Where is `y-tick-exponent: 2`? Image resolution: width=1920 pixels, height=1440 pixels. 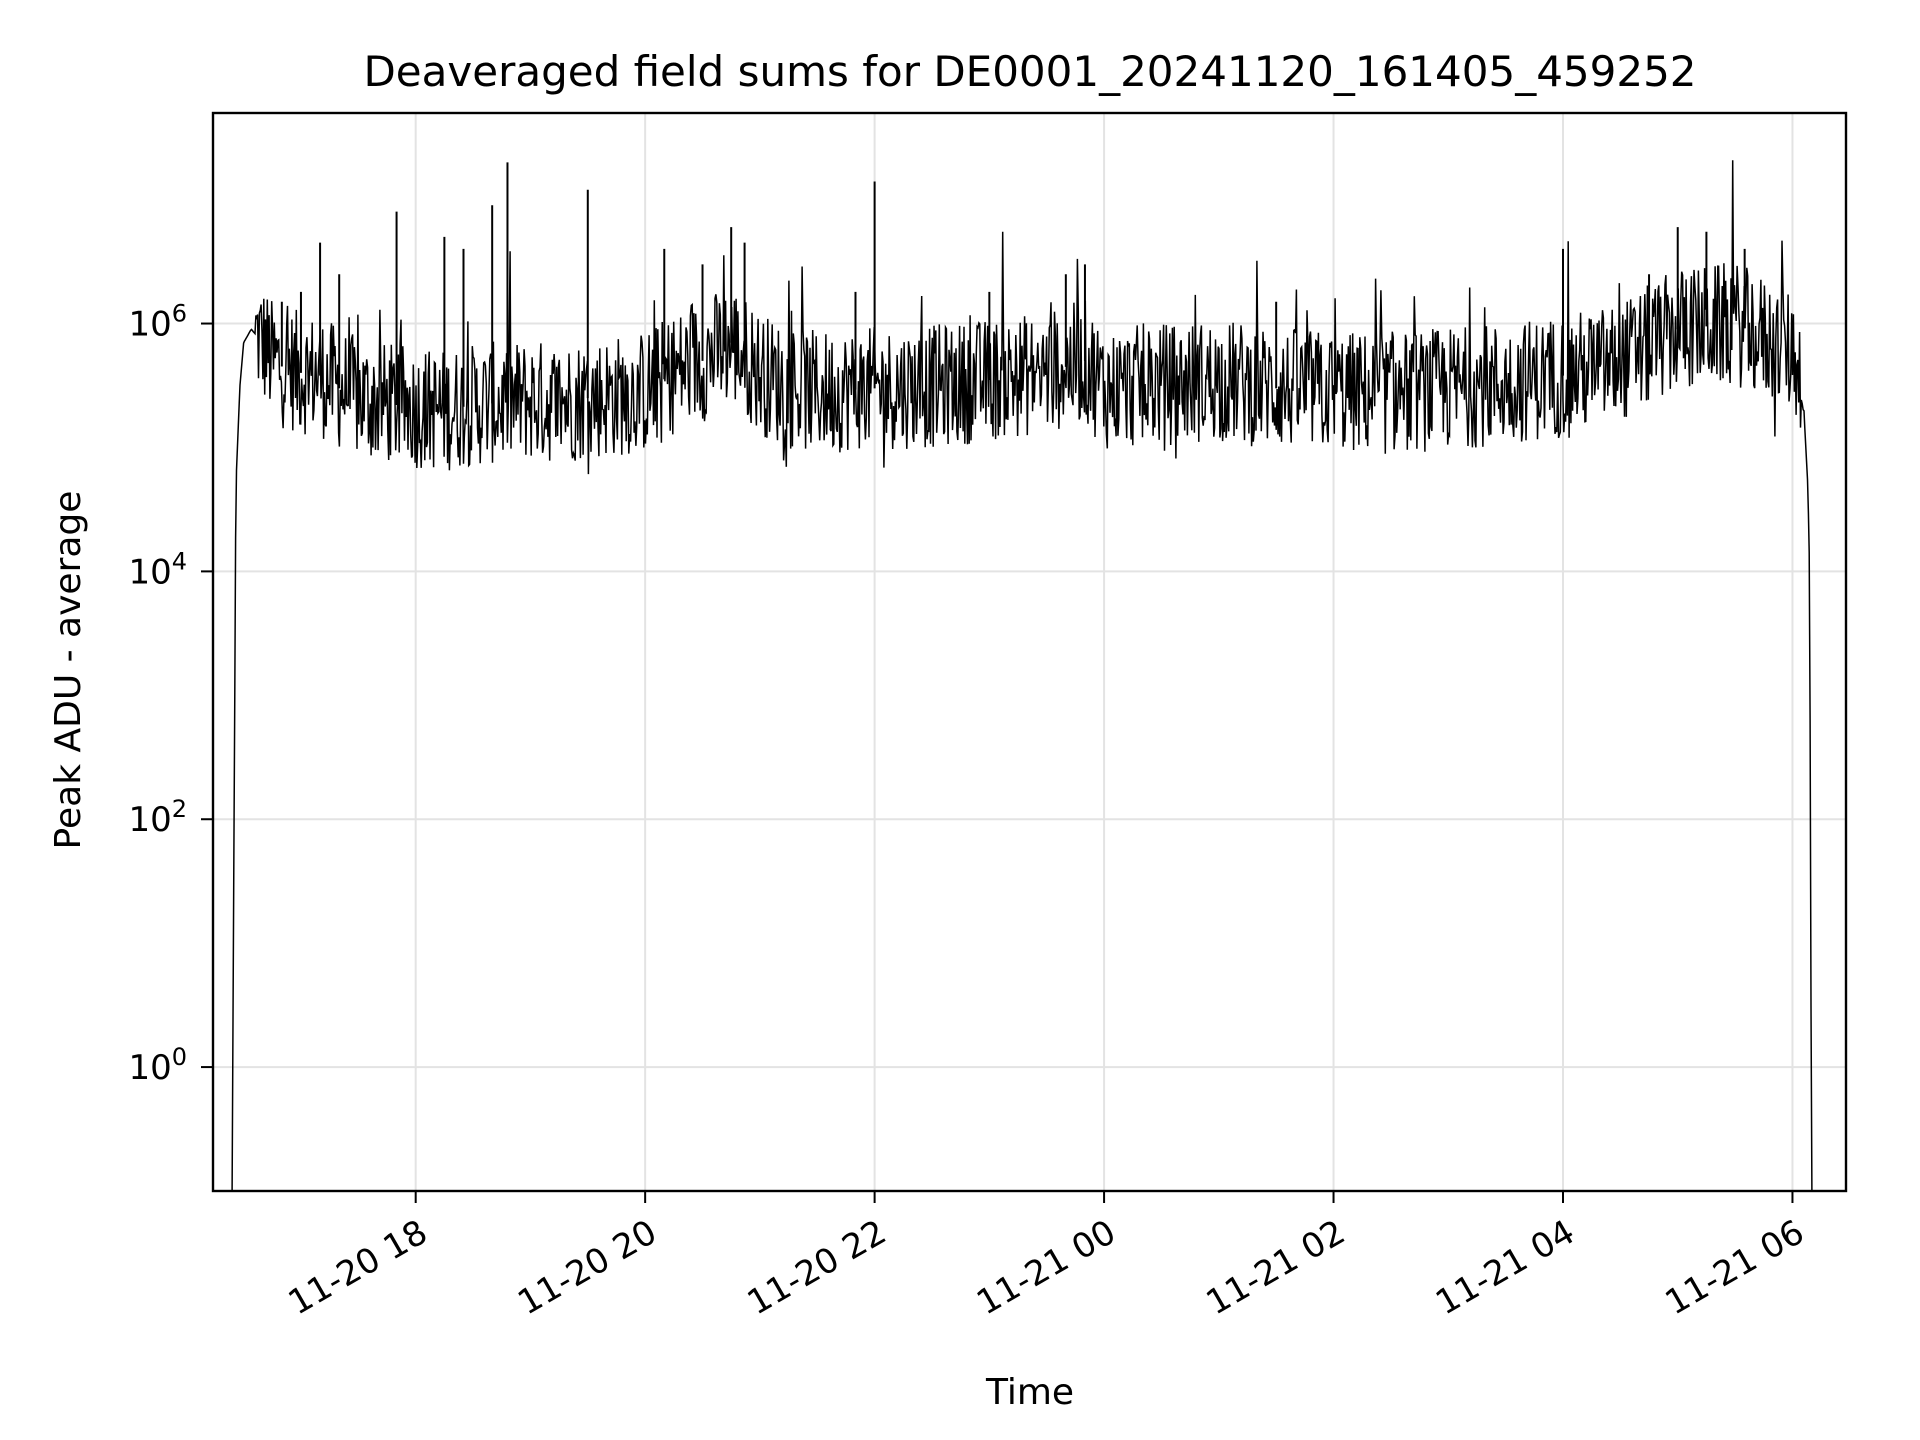 y-tick-exponent: 2 is located at coordinates (179, 809).